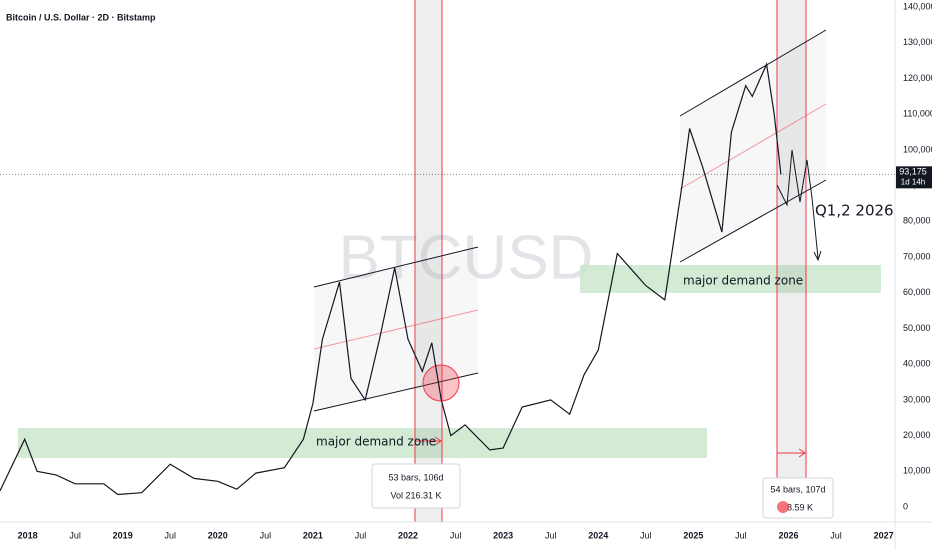 This screenshot has width=932, height=550. I want to click on x-tick-label: 2026, so click(788, 535).